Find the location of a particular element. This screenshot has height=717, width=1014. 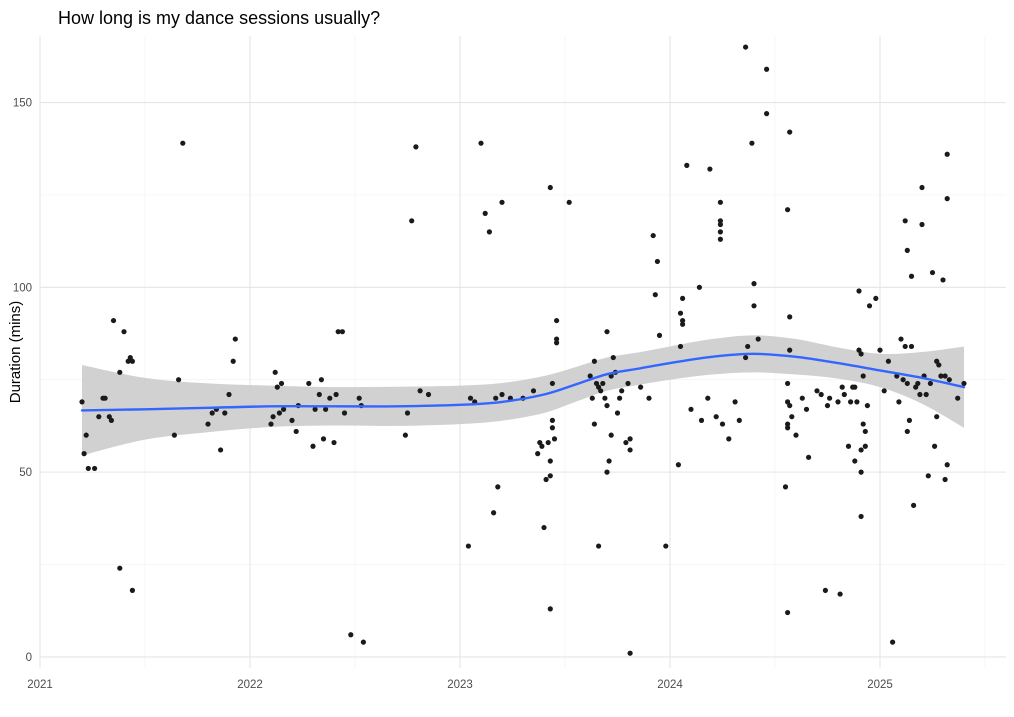

confidence-band-layer is located at coordinates (523, 395).